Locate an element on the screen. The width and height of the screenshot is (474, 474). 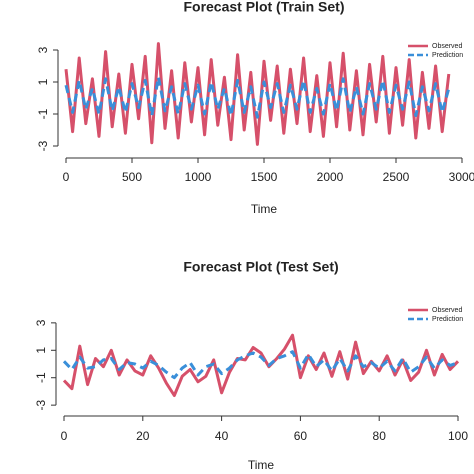
x-tick-label: 1000 is located at coordinates (198, 177).